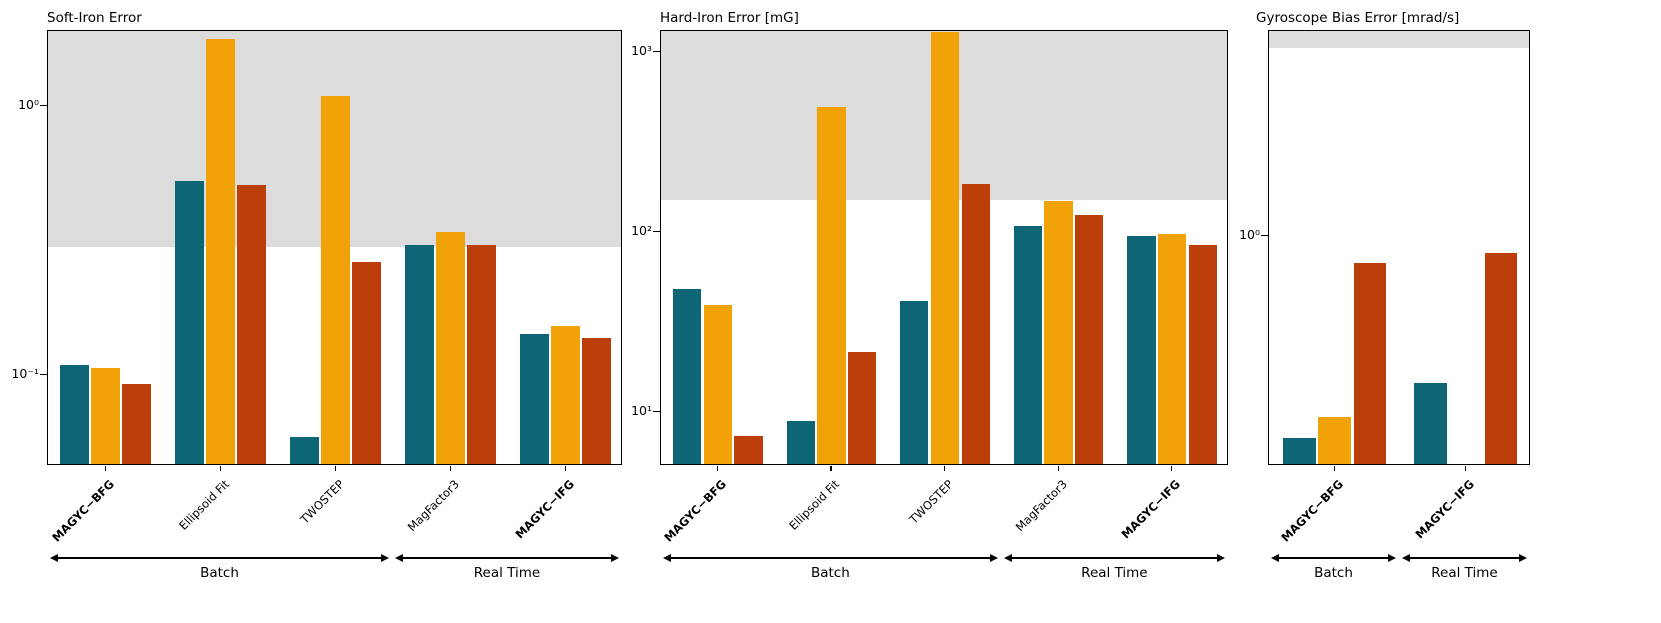 This screenshot has height=623, width=1661. What do you see at coordinates (914, 382) in the screenshot?
I see `bar-series-1-TWOSTEP` at bounding box center [914, 382].